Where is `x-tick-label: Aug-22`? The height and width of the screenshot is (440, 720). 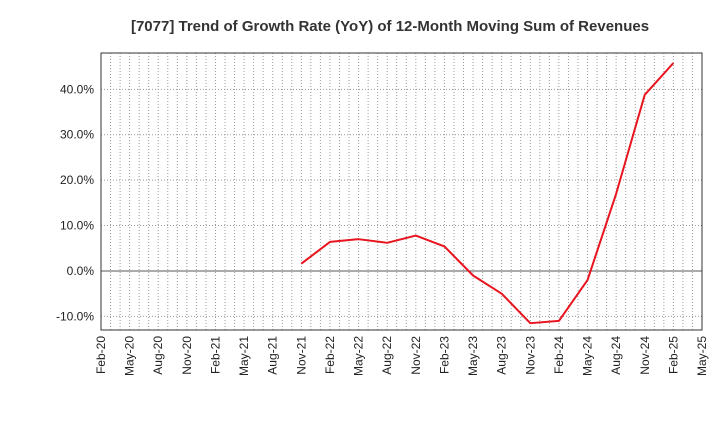
x-tick-label: Aug-22 is located at coordinates (387, 355).